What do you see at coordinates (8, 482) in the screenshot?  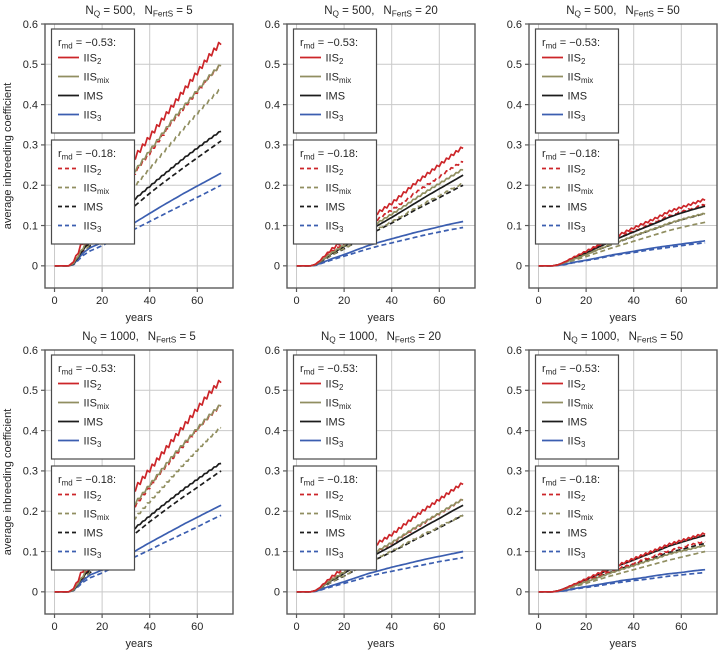 I see `y-axis-label: average inbreeding coefficient` at bounding box center [8, 482].